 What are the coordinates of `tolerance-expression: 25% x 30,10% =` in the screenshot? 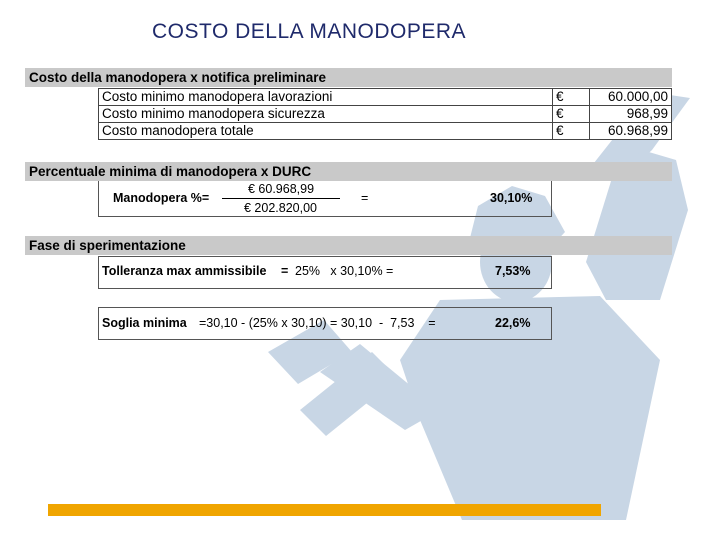 It's located at (344, 271).